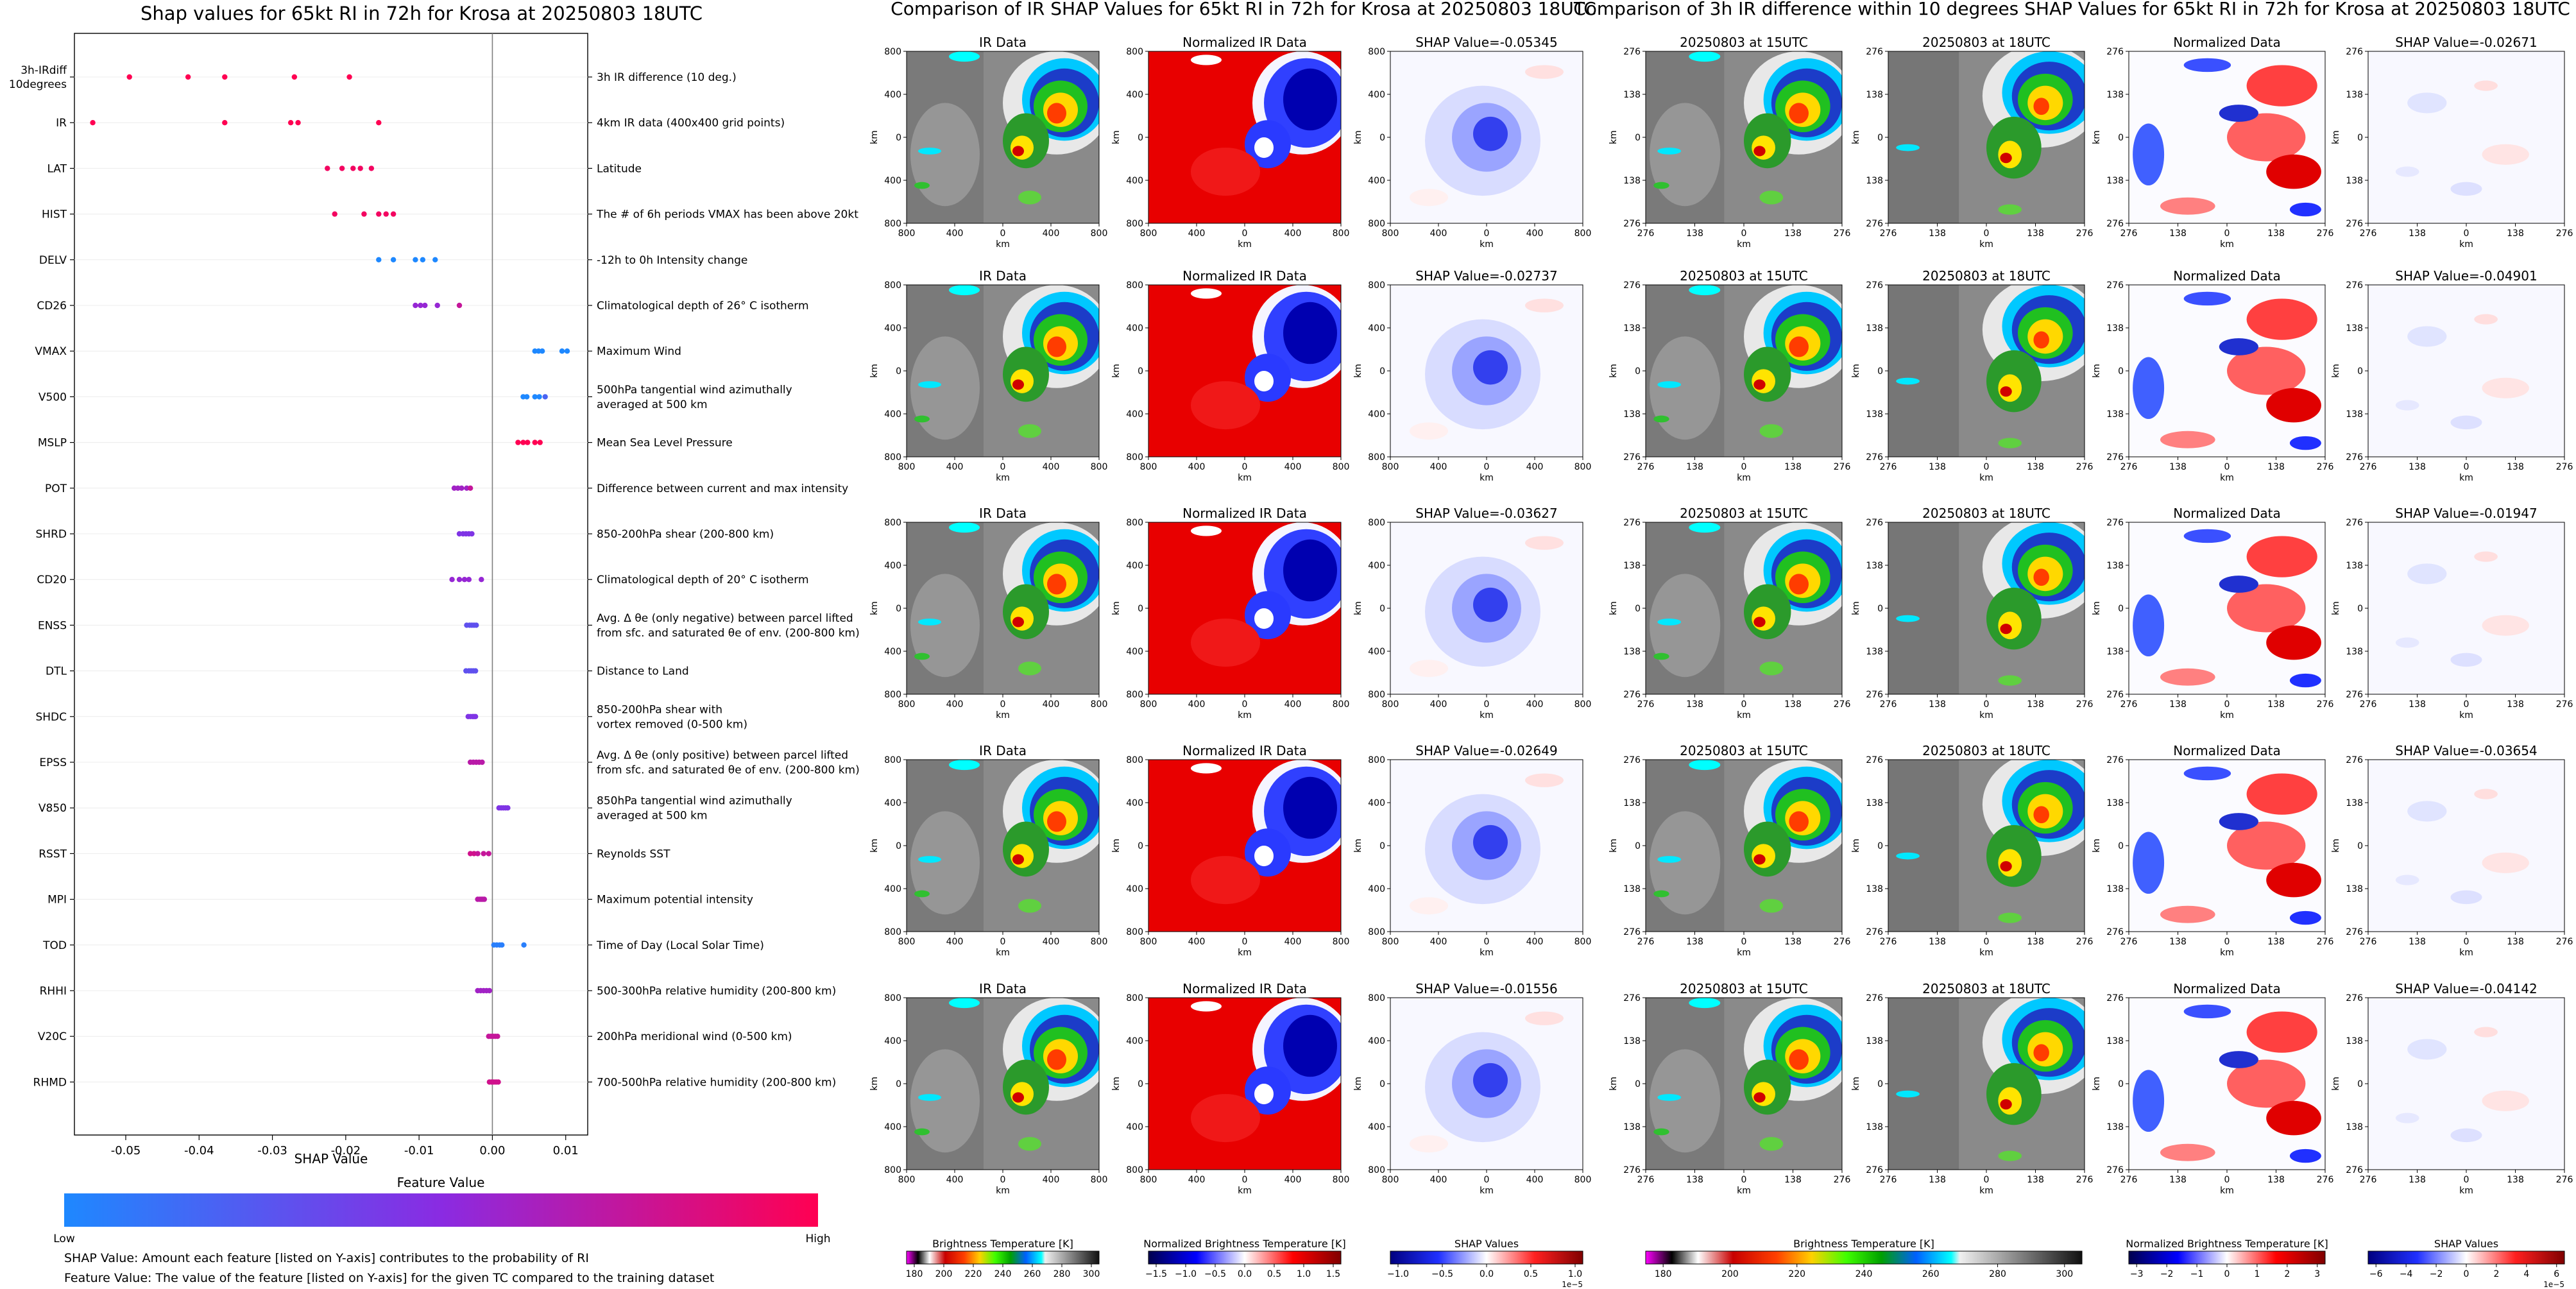 The height and width of the screenshot is (1289, 2576). What do you see at coordinates (2466, 276) in the screenshot?
I see `panel-title: SHAP Value=-0.04901` at bounding box center [2466, 276].